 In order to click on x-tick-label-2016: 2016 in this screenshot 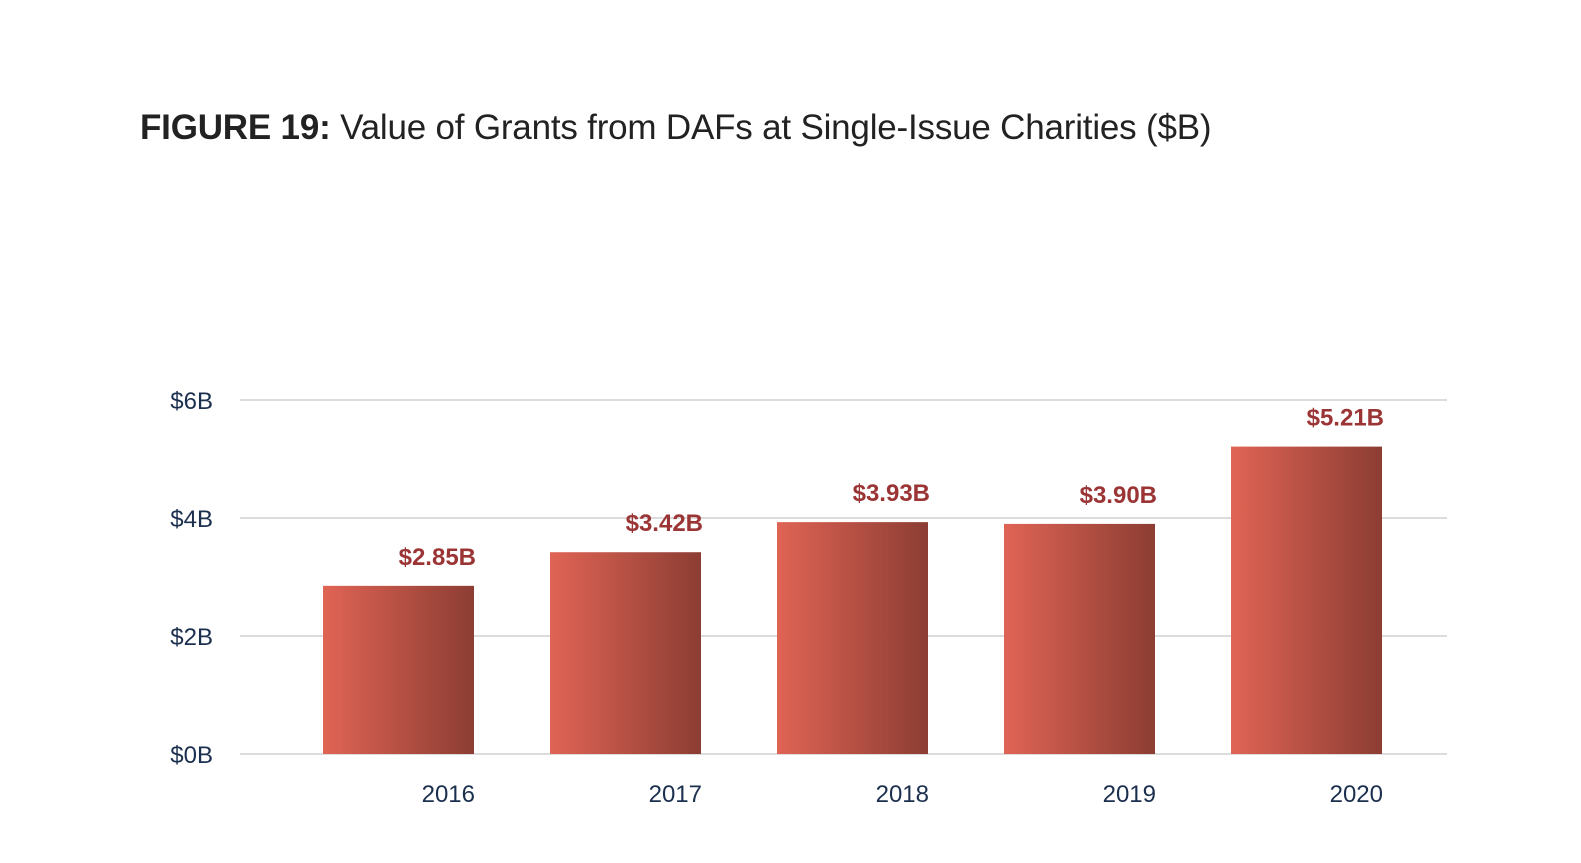, I will do `click(448, 794)`.